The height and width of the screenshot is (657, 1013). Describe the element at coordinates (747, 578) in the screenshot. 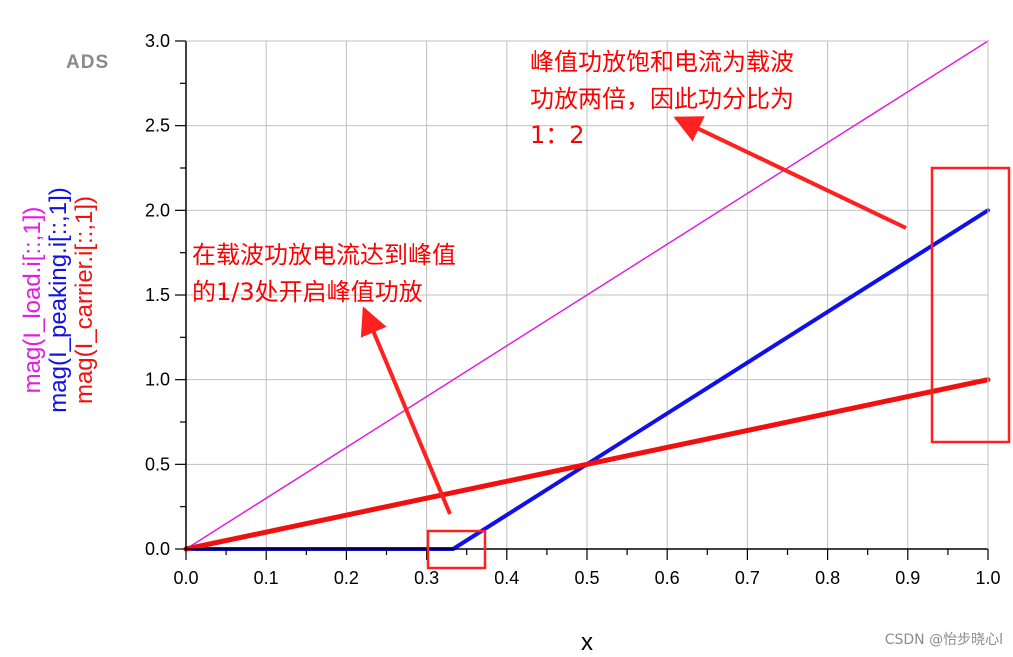

I see `x-tick-label: 0.7` at that location.